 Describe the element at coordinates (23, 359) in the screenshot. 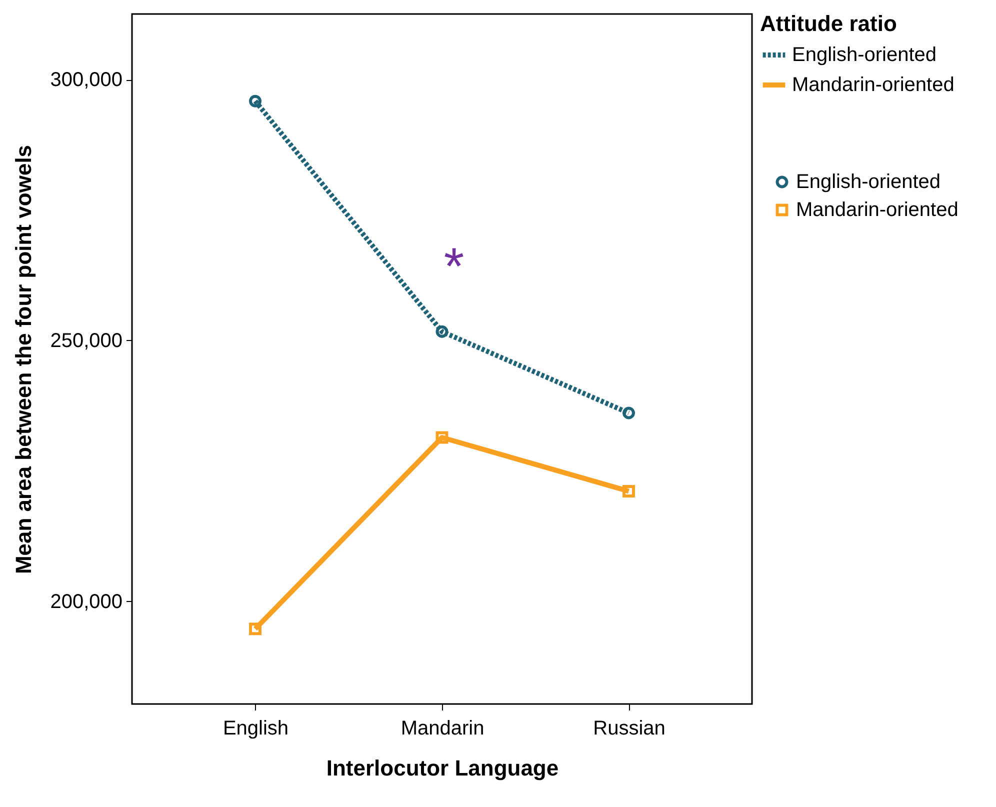

I see `y-axis-title: Mean area between the four point vowels` at that location.